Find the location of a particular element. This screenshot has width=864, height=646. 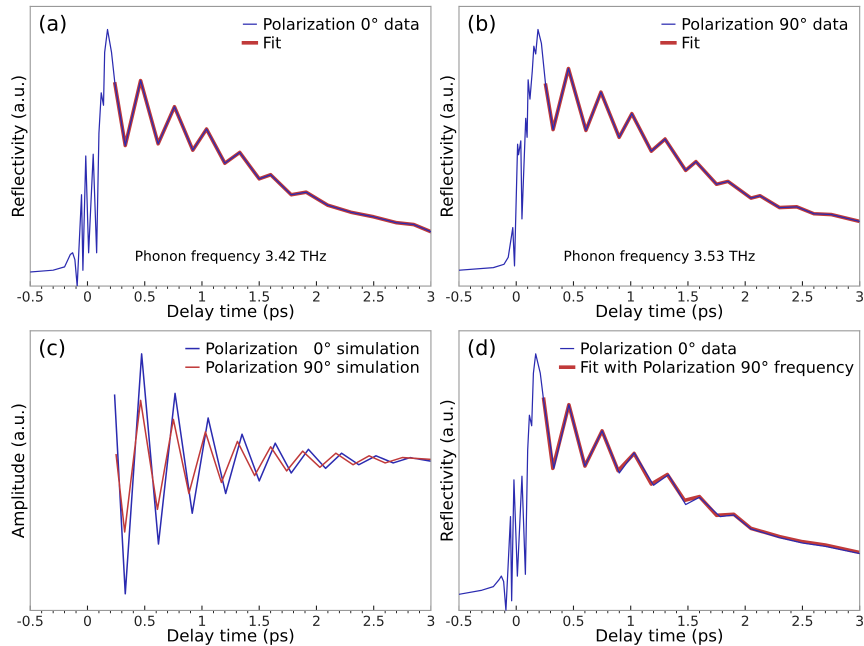

legend-label: Fit with Polarization 90° frequency is located at coordinates (717, 368).